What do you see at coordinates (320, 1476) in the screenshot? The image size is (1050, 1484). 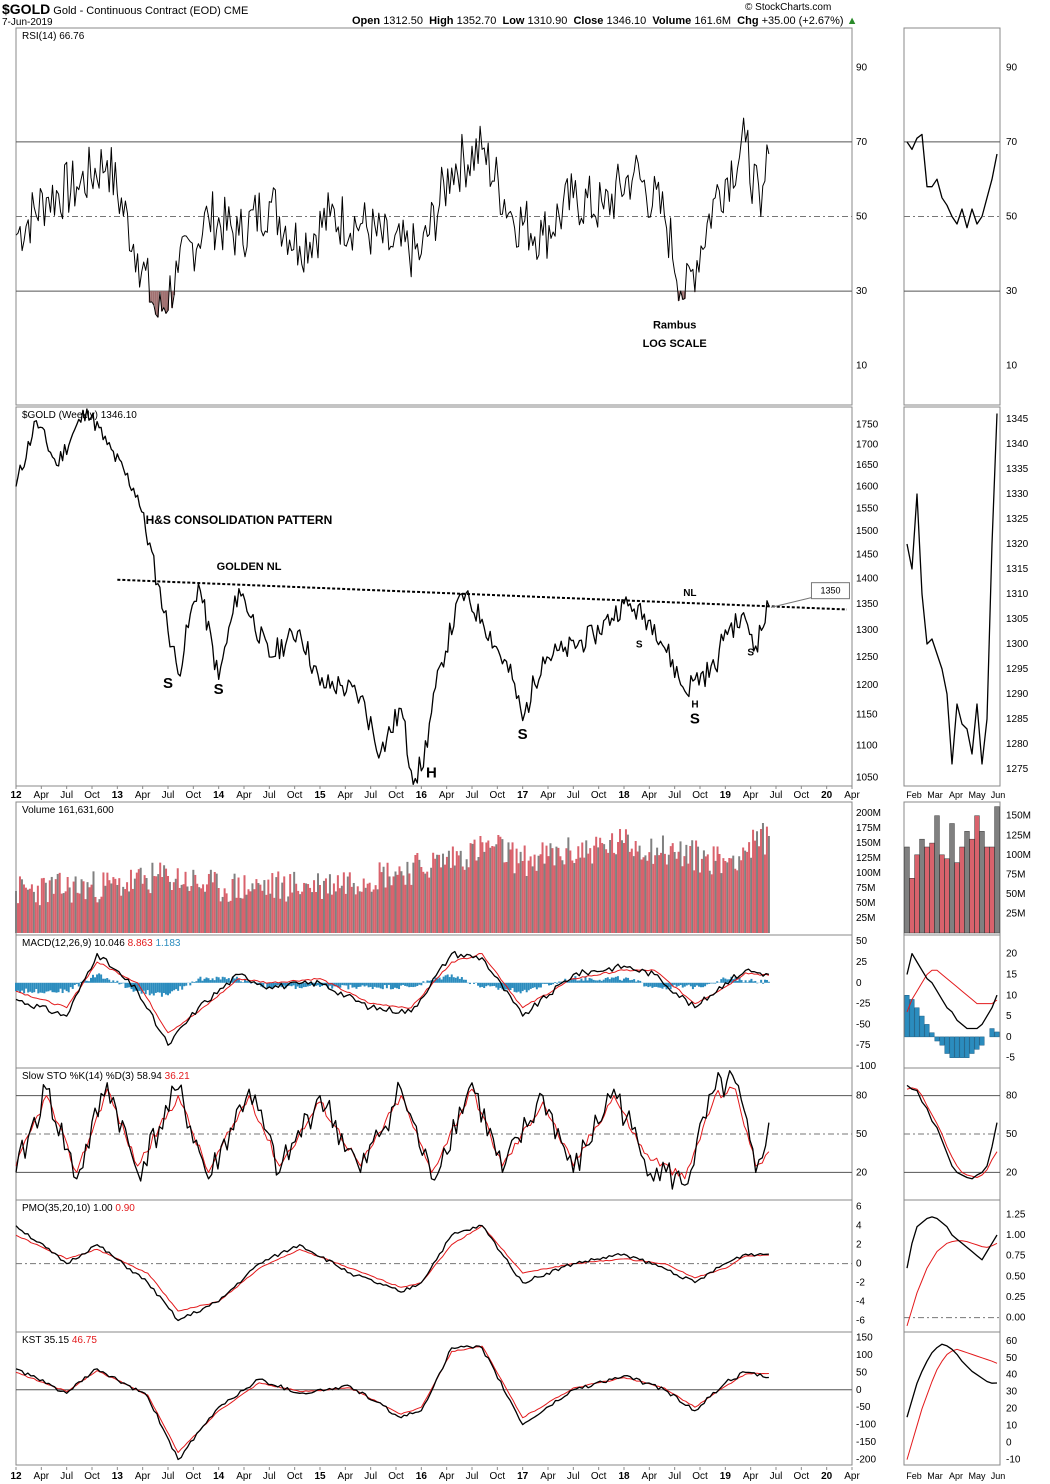 I see `lower-axis-xtick-label: 15` at bounding box center [320, 1476].